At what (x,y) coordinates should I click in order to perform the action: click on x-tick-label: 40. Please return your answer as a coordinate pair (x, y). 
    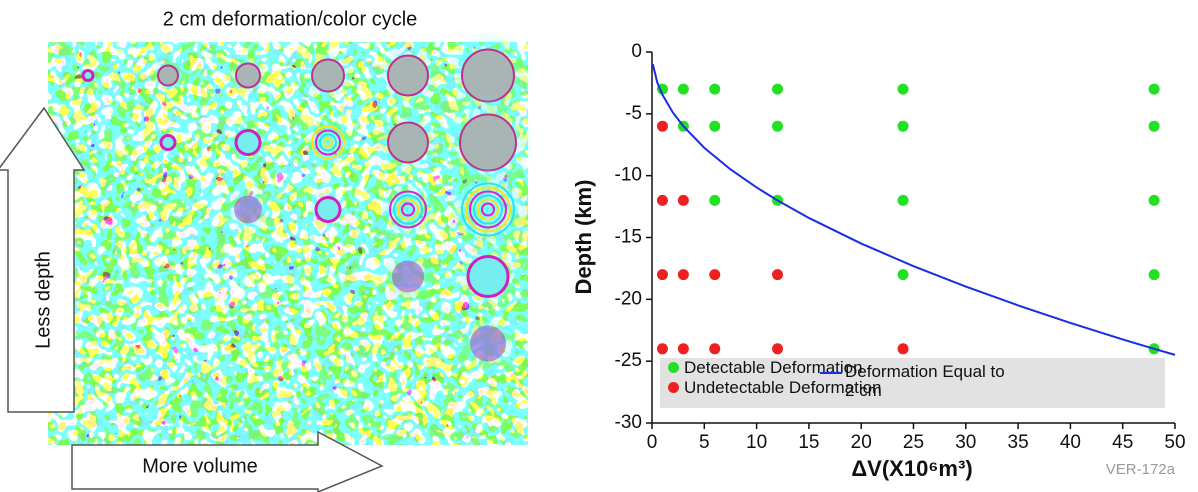
    Looking at the image, I should click on (1070, 442).